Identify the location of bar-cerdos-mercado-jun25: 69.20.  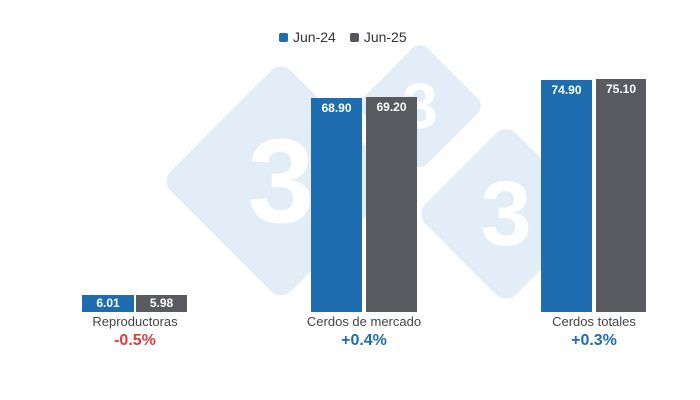
(391, 204).